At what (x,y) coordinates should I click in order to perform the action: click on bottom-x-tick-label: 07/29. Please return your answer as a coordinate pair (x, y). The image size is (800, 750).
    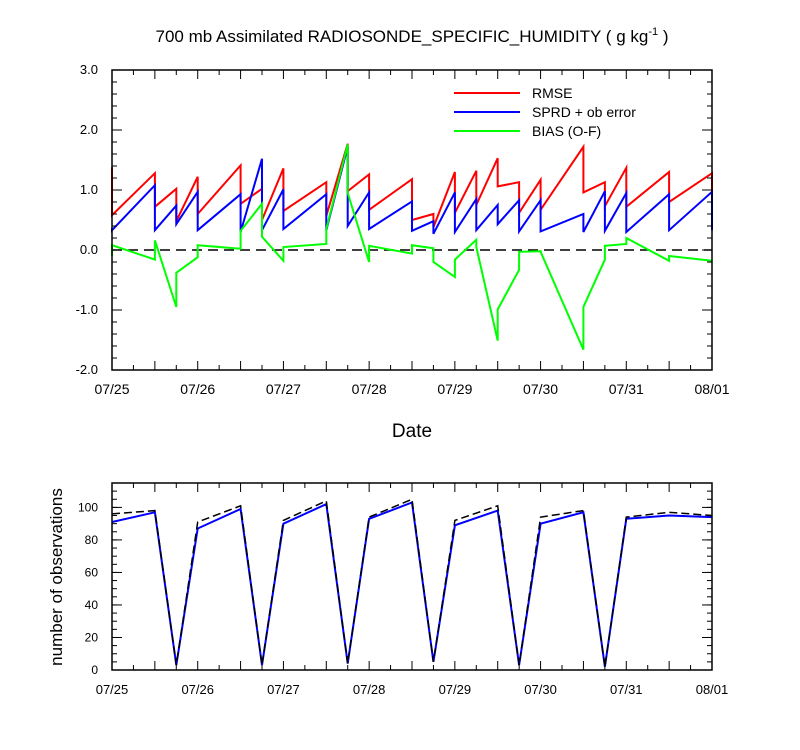
    Looking at the image, I should click on (455, 689).